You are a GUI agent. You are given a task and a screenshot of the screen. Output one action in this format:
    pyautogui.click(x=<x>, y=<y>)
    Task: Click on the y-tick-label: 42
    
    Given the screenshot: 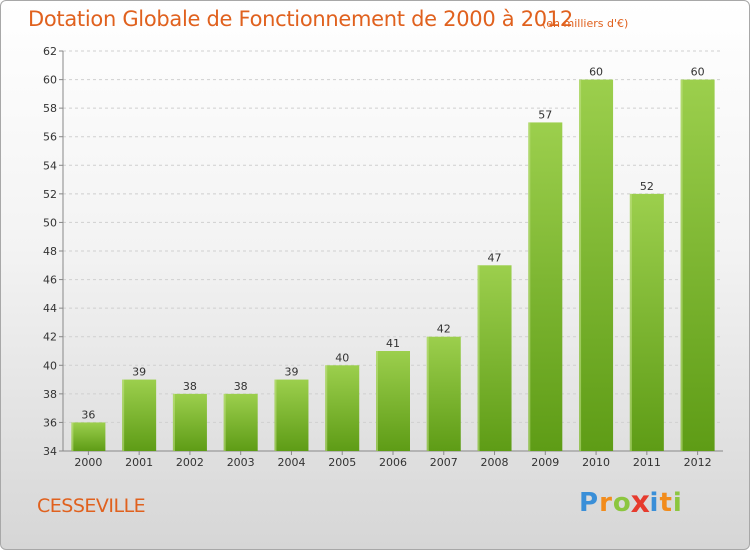 What is the action you would take?
    pyautogui.click(x=50, y=337)
    